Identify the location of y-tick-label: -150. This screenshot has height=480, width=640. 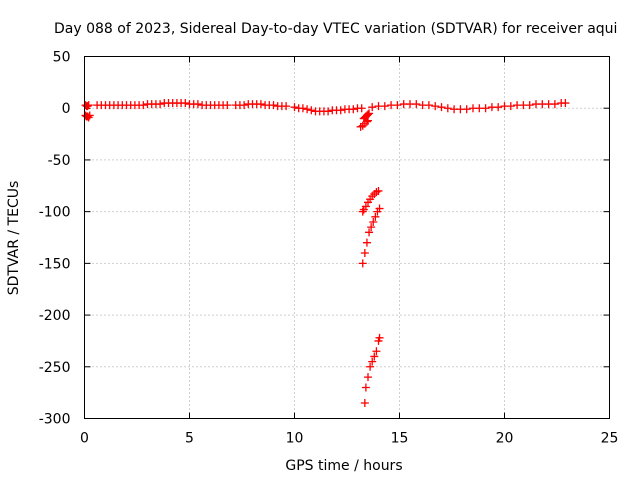
(55, 264).